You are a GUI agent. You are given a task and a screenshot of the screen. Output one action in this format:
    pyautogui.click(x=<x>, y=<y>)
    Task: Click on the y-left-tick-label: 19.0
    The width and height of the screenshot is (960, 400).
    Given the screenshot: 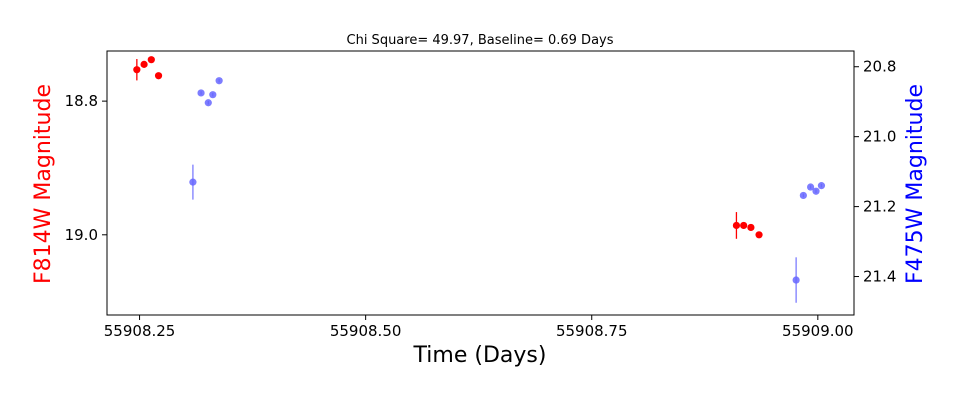 What is the action you would take?
    pyautogui.click(x=81, y=235)
    